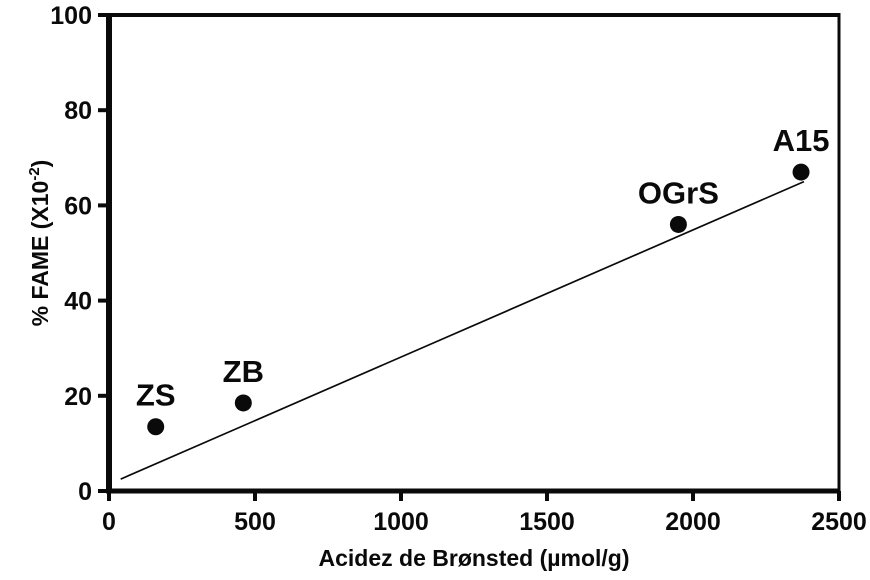 This screenshot has height=580, width=870. I want to click on data-point-ogrs, so click(678, 224).